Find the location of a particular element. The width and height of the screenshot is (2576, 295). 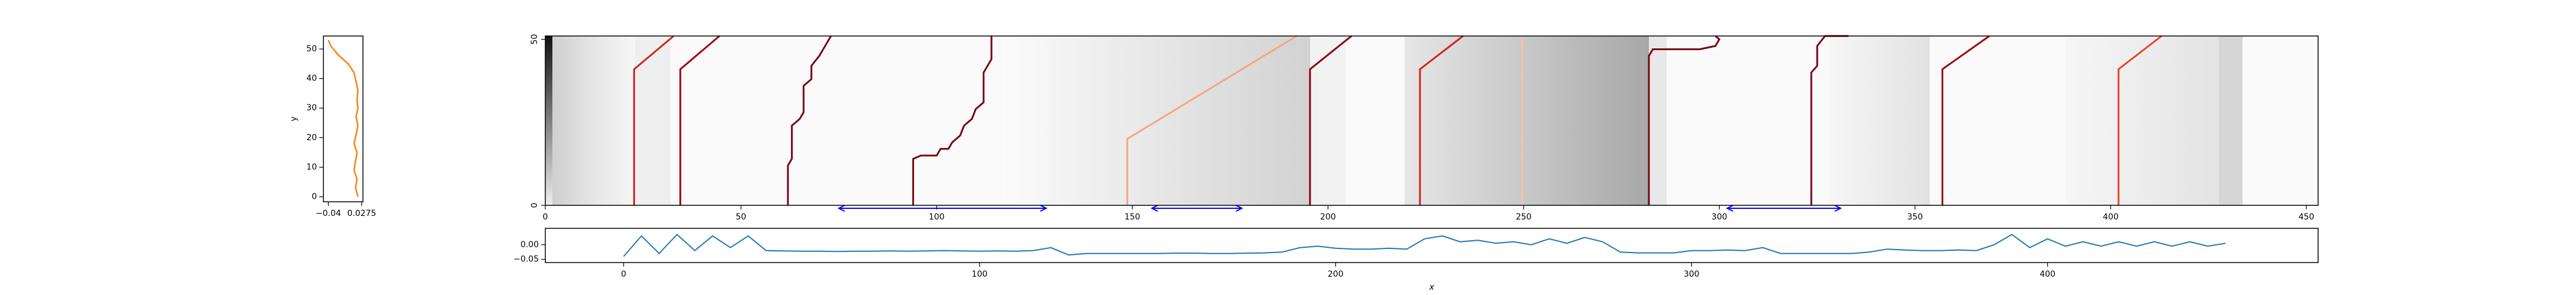

x-tick-label: 350 is located at coordinates (1915, 217).